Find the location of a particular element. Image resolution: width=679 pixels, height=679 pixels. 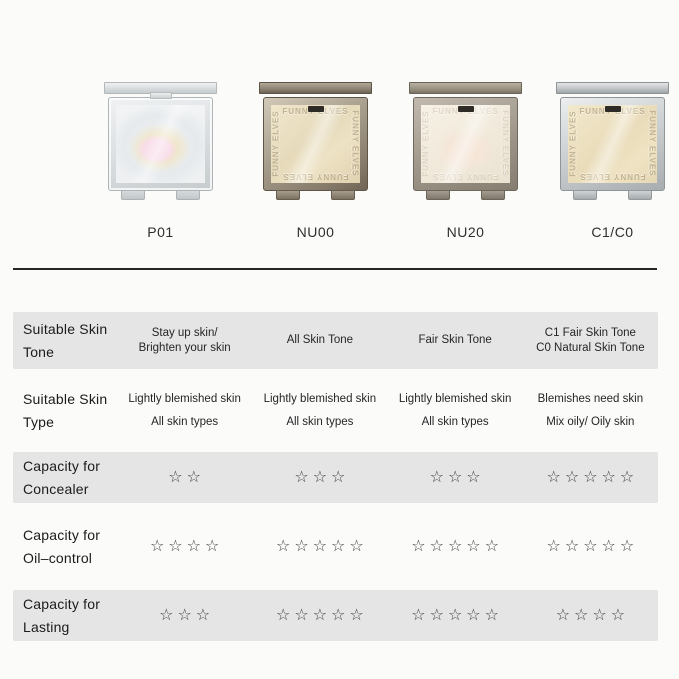

product-shade-label: NU20 is located at coordinates (465, 232).